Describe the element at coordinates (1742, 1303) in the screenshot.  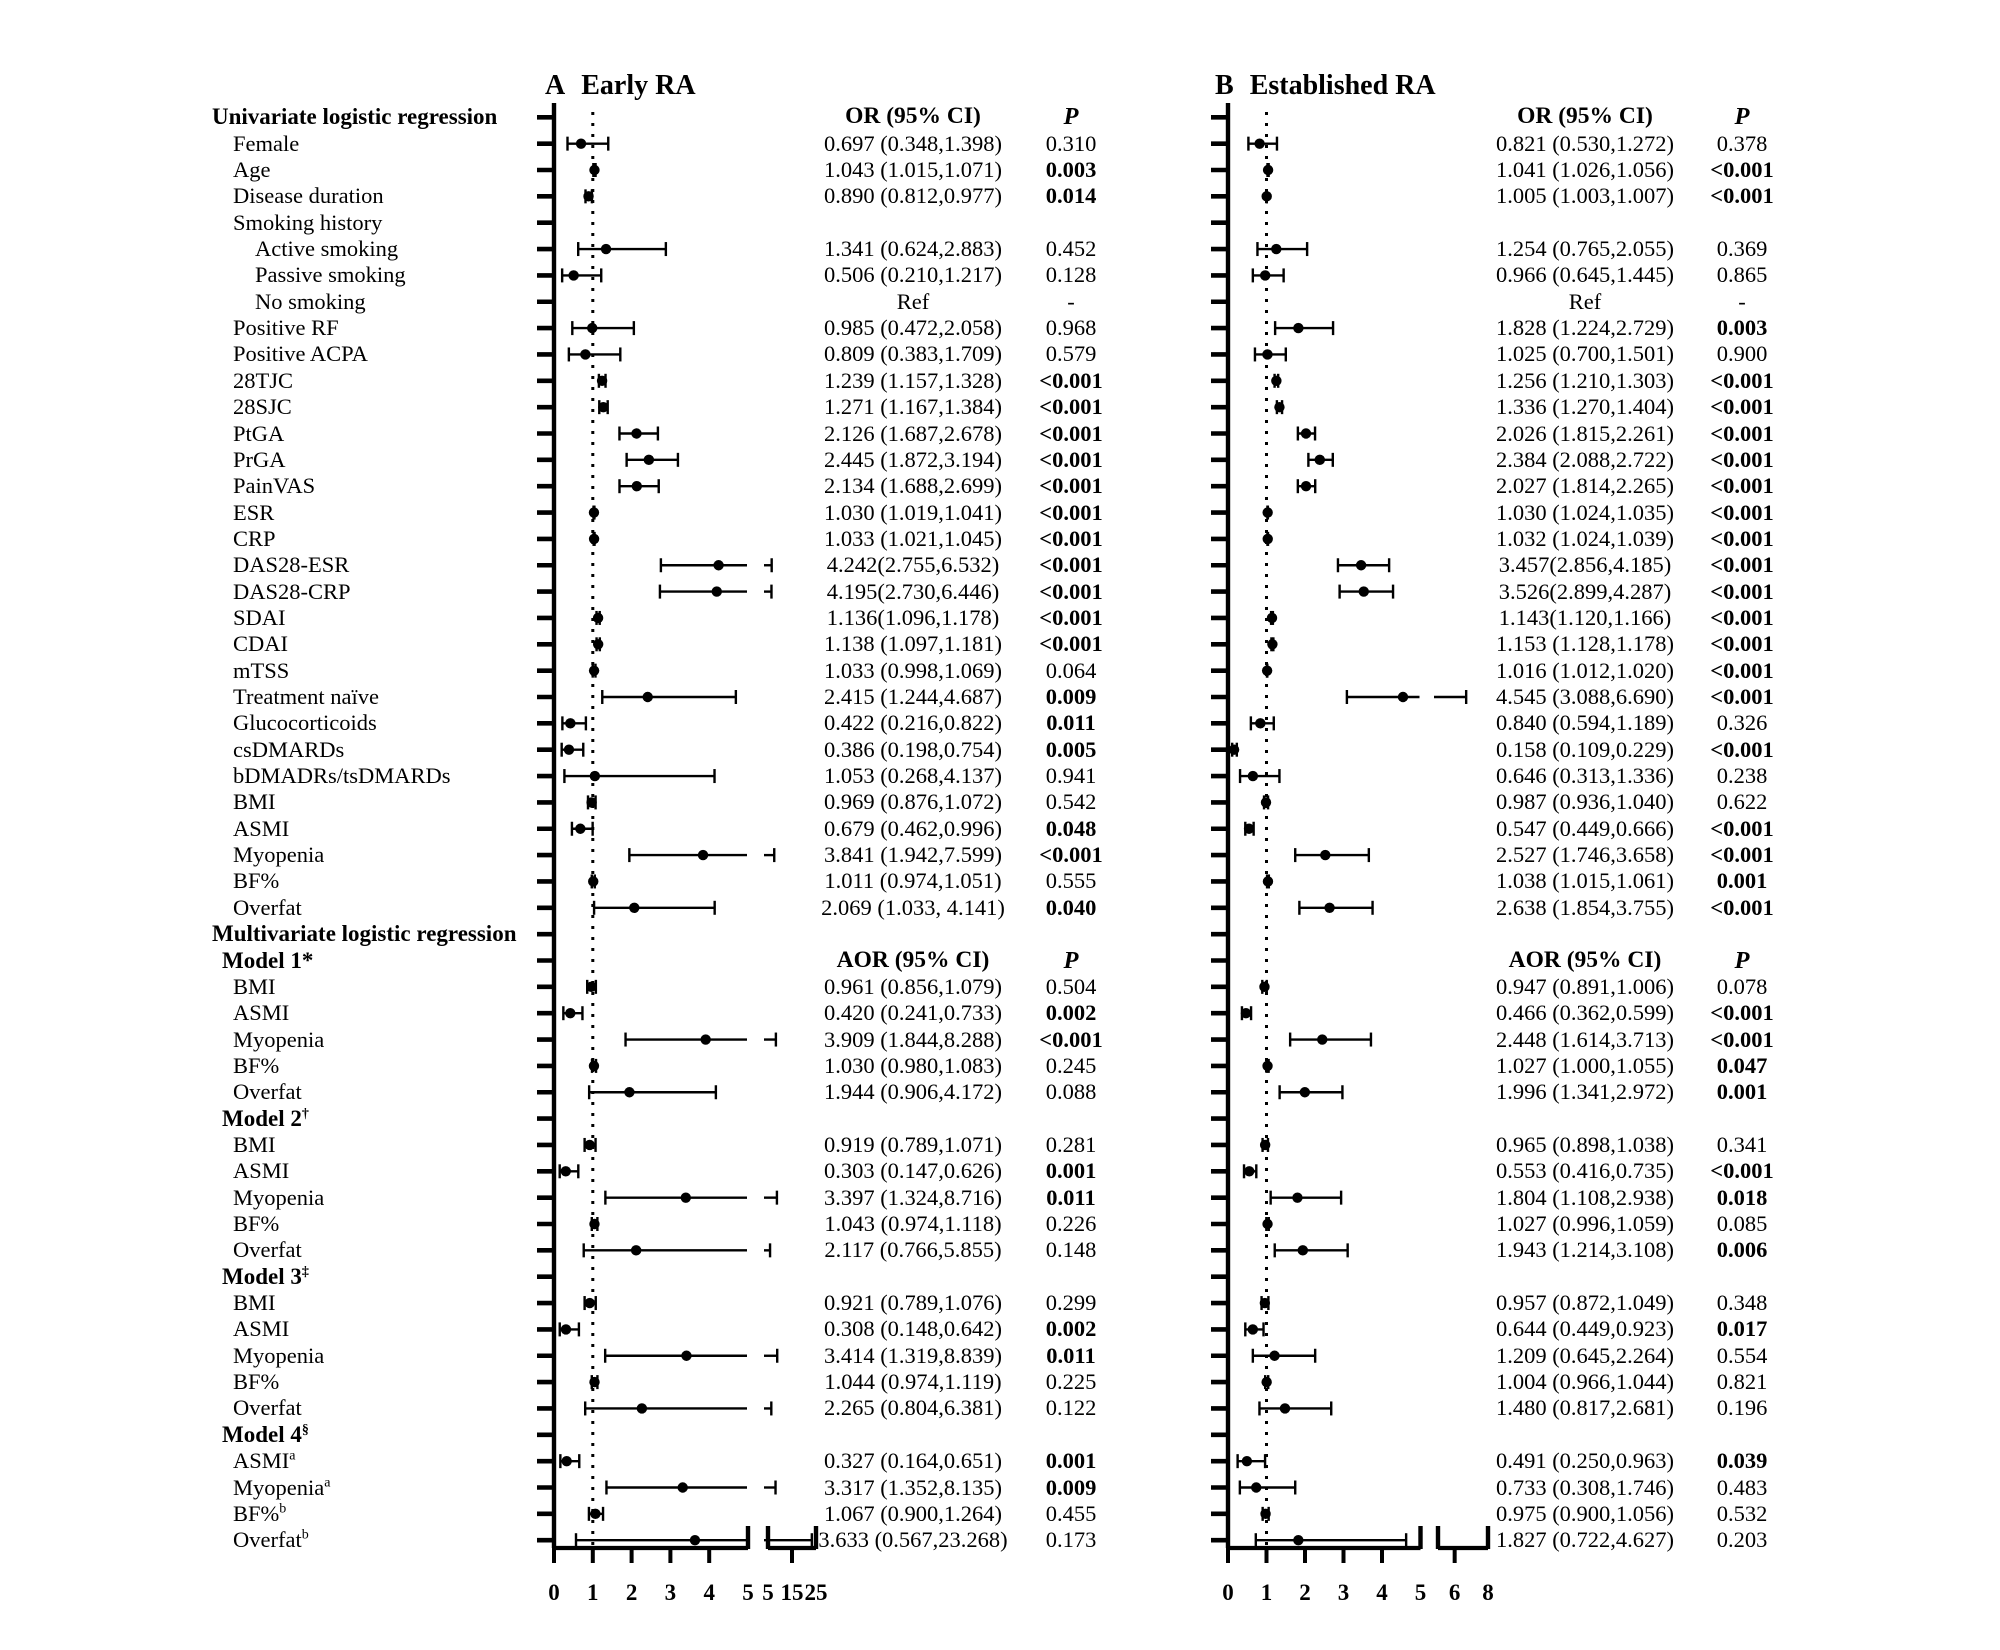
I see `p-value: 0.348` at that location.